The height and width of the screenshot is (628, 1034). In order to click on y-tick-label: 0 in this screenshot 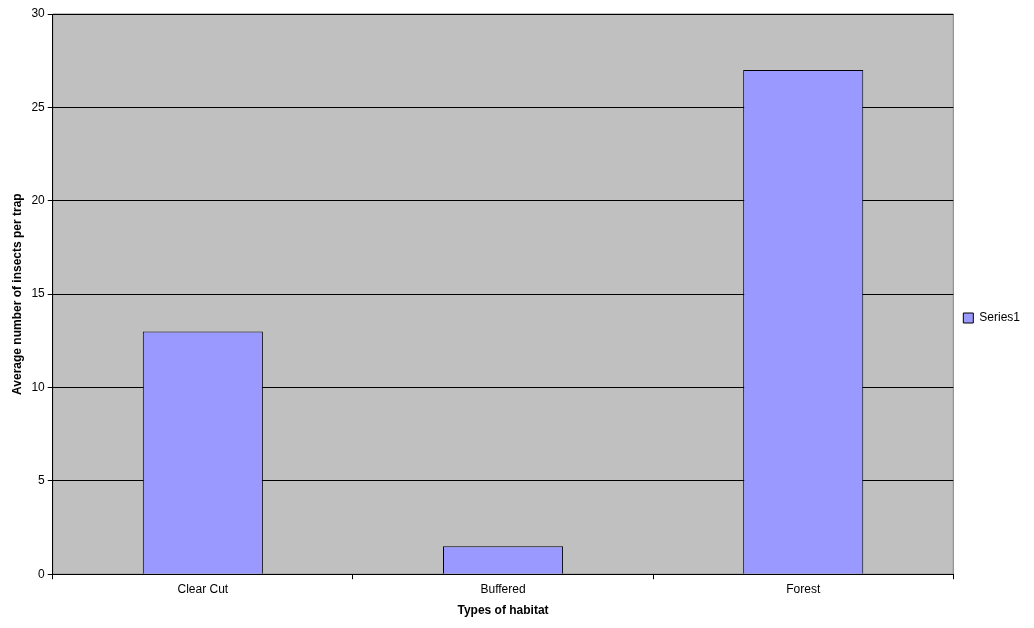, I will do `click(42, 573)`.